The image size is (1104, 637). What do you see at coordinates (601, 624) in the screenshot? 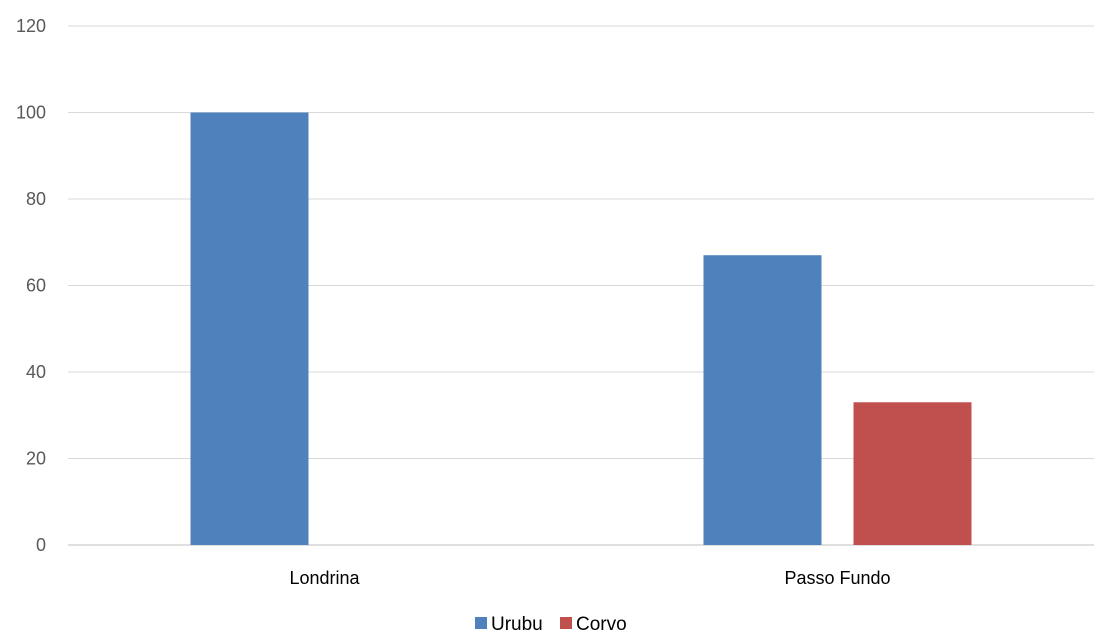
I see `legend-label-corvo: Corvo` at bounding box center [601, 624].